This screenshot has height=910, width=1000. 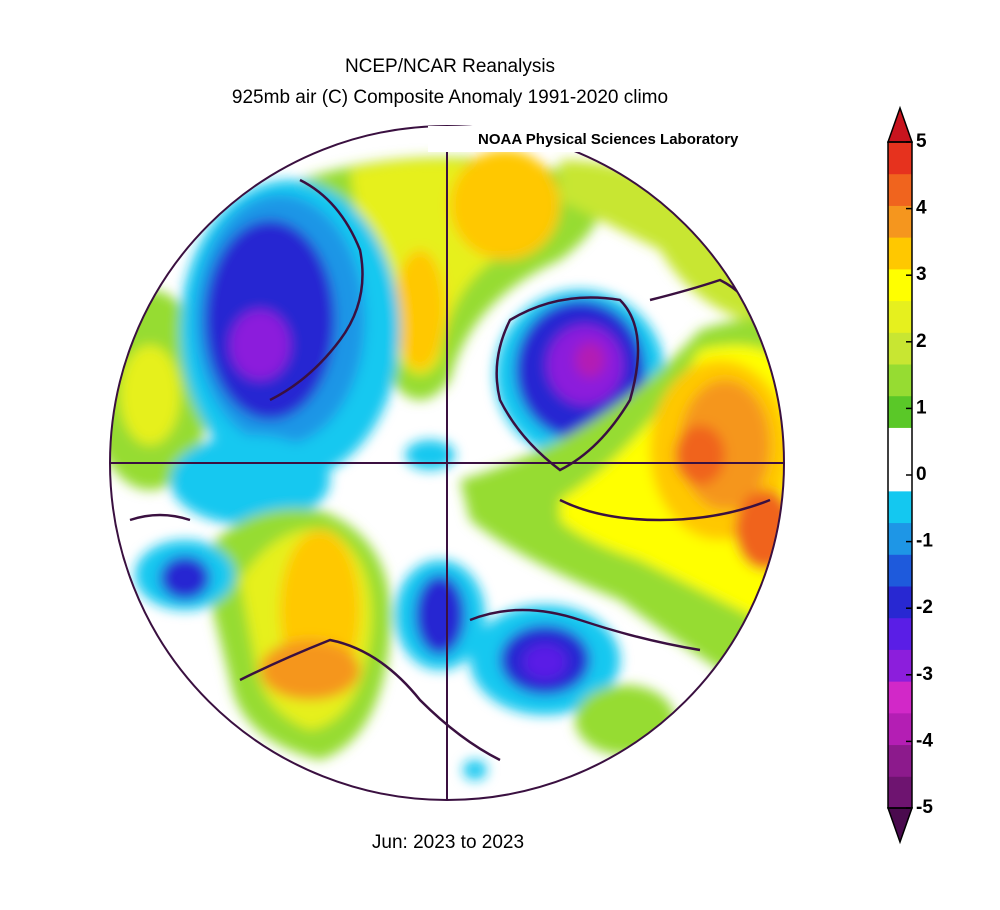 What do you see at coordinates (909, 475) in the screenshot?
I see `colorbar: -5 -4 -3 -2 -1 0 1 2 3 4 5` at bounding box center [909, 475].